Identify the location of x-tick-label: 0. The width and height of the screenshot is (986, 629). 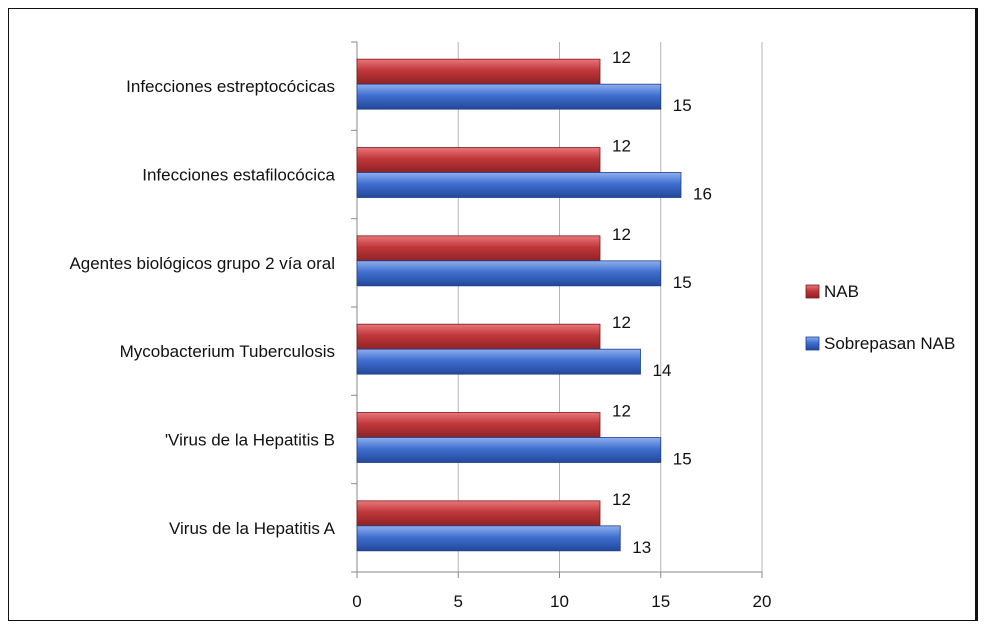
(356, 601).